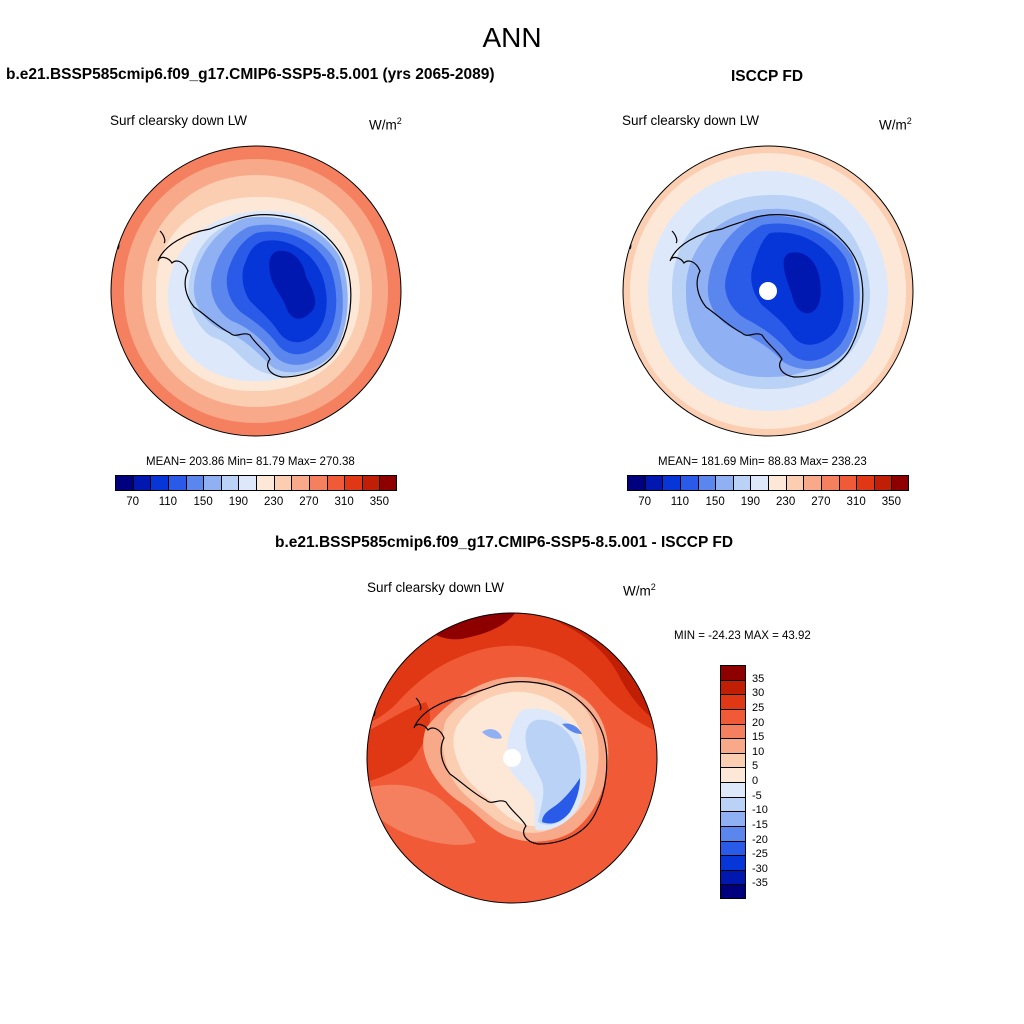 This screenshot has width=1024, height=1024. I want to click on model-colorbar, so click(256, 483).